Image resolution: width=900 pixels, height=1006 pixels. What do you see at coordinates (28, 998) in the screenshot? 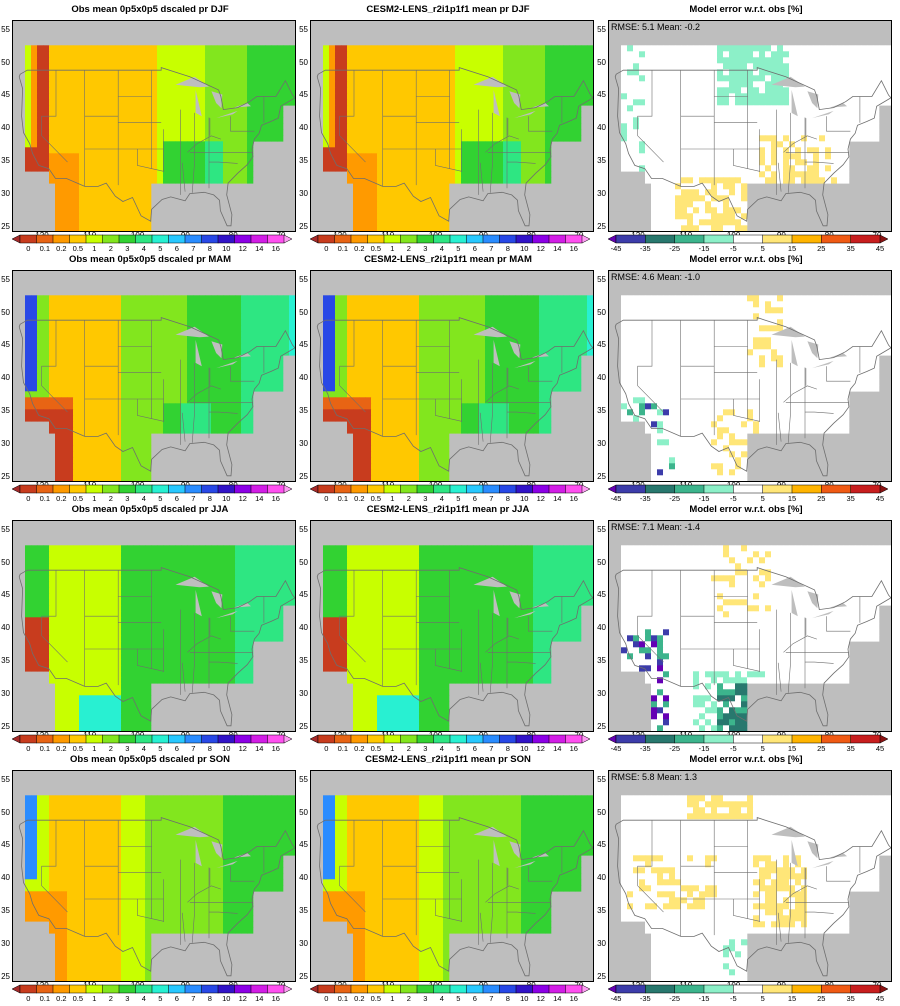
I see `colorbar-tick-label: 0` at bounding box center [28, 998].